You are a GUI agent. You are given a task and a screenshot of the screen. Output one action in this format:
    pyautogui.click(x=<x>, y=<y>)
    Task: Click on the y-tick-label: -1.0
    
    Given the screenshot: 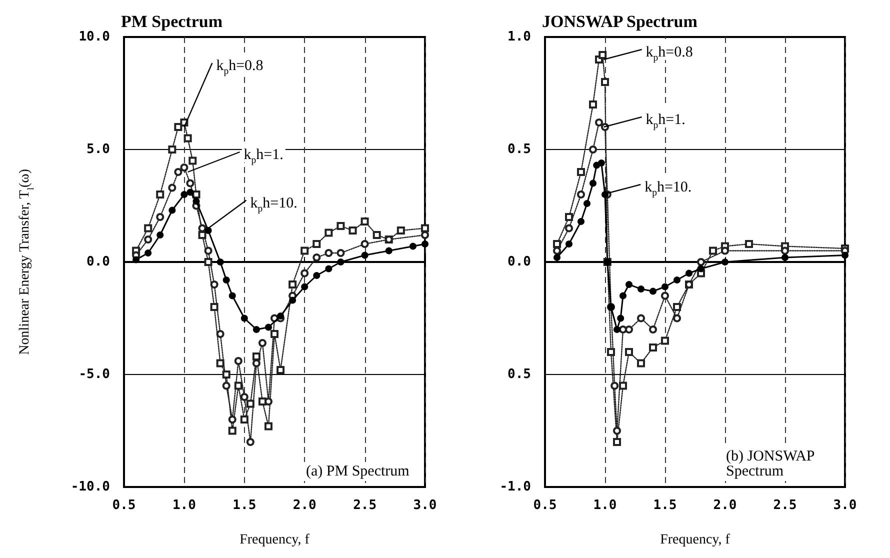 What is the action you would take?
    pyautogui.click(x=516, y=487)
    